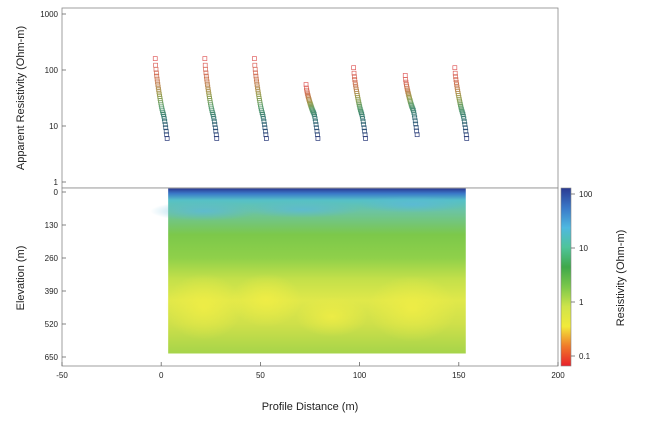  What do you see at coordinates (52, 357) in the screenshot?
I see `bottom-y-tick-label: 650` at bounding box center [52, 357].